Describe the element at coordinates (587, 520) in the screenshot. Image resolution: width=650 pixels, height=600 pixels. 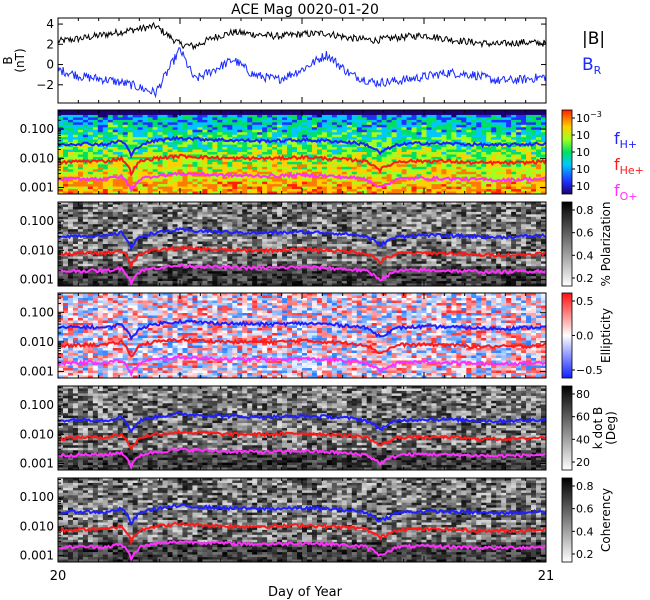
I see `colorbar-coherency: 0.8 0.6 0.4 0.2 Coherency` at that location.